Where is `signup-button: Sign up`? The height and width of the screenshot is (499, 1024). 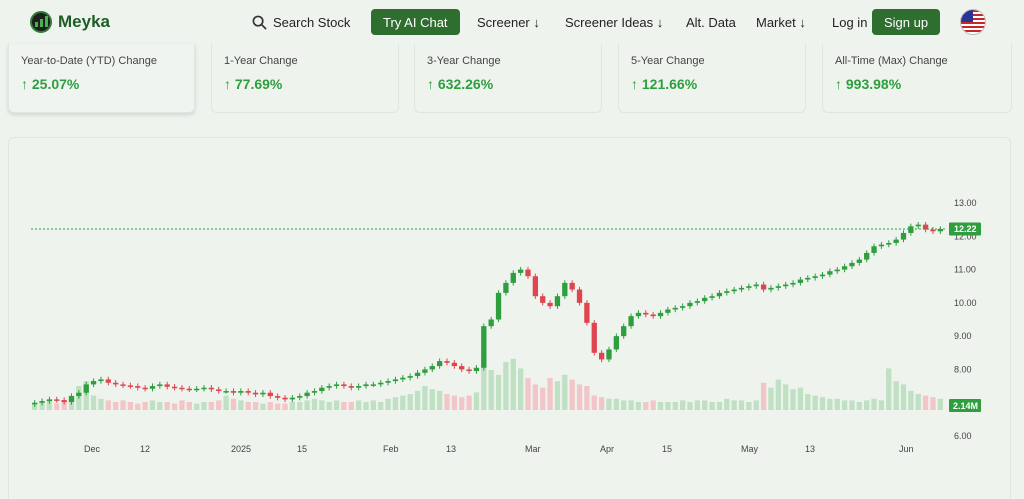 signup-button: Sign up is located at coordinates (906, 22).